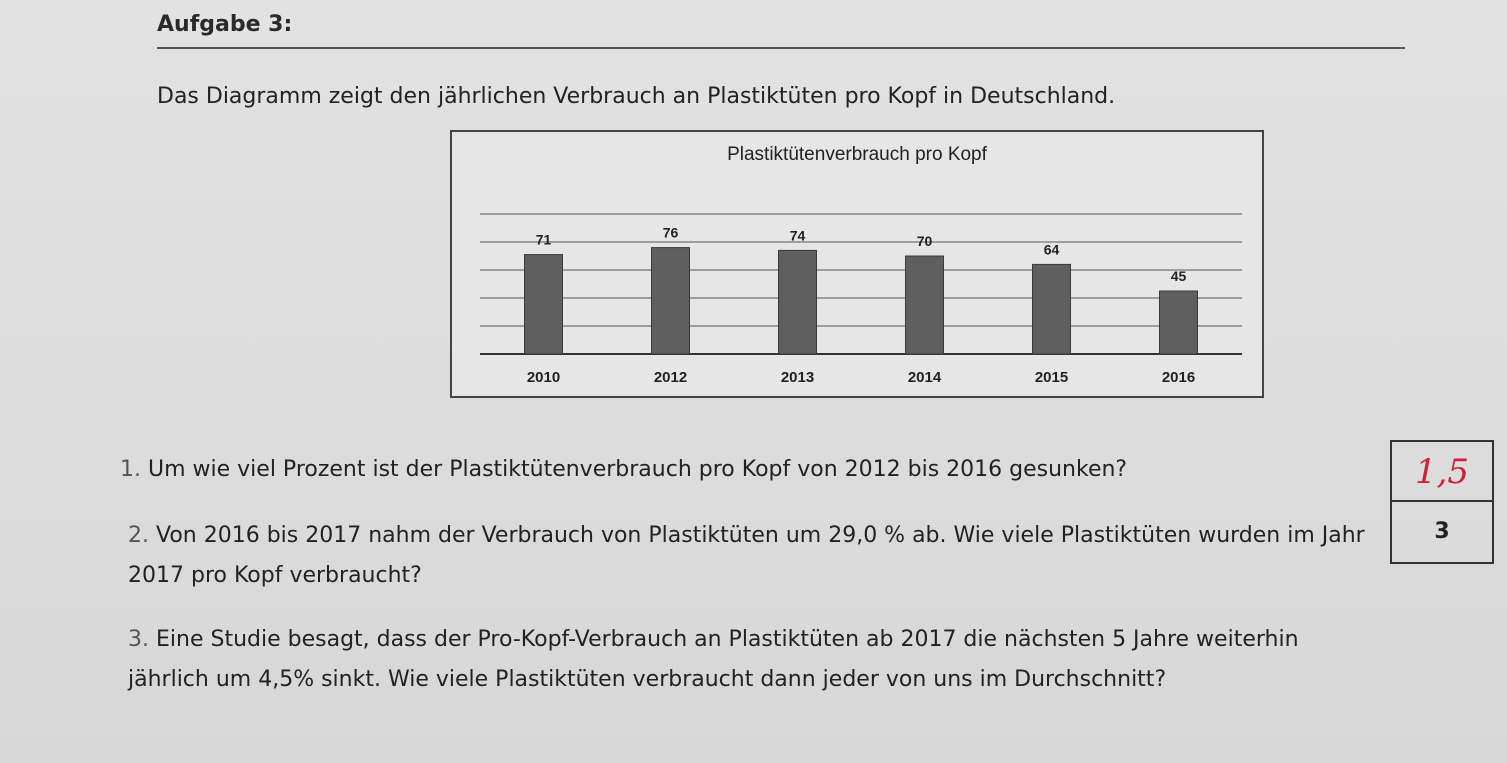 This screenshot has height=763, width=1507. Describe the element at coordinates (857, 154) in the screenshot. I see `chart-title: Plastiktütenverbrauch pro Kopf` at that location.